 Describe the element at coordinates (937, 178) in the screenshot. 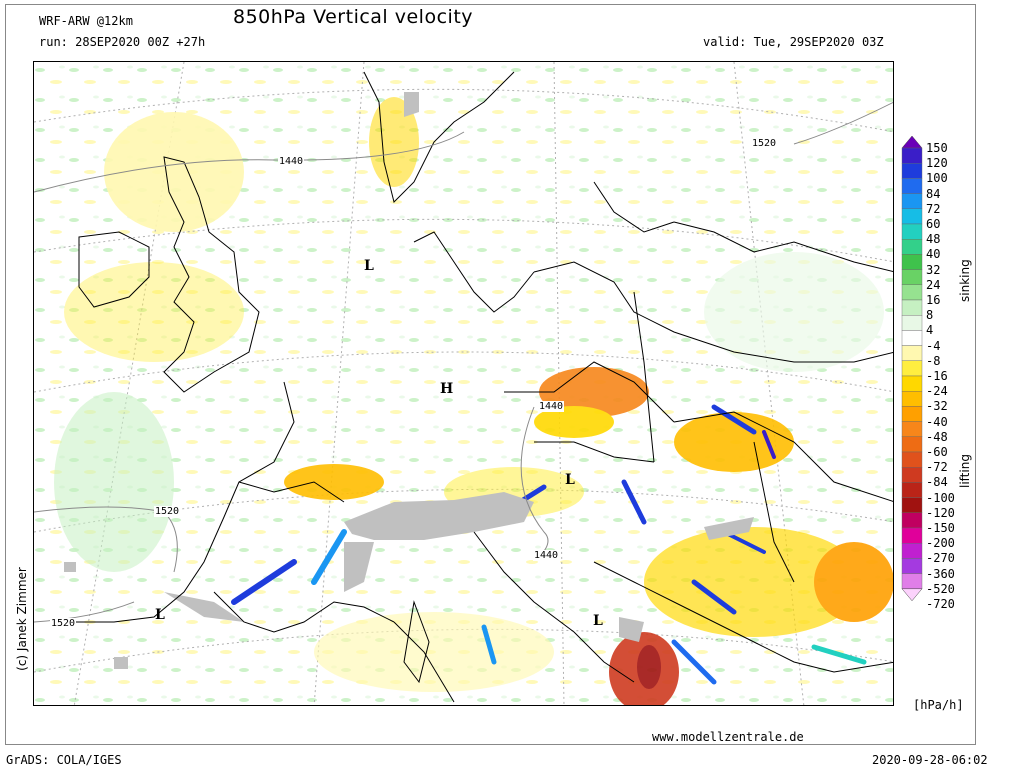

I see `legend-level: 100` at that location.